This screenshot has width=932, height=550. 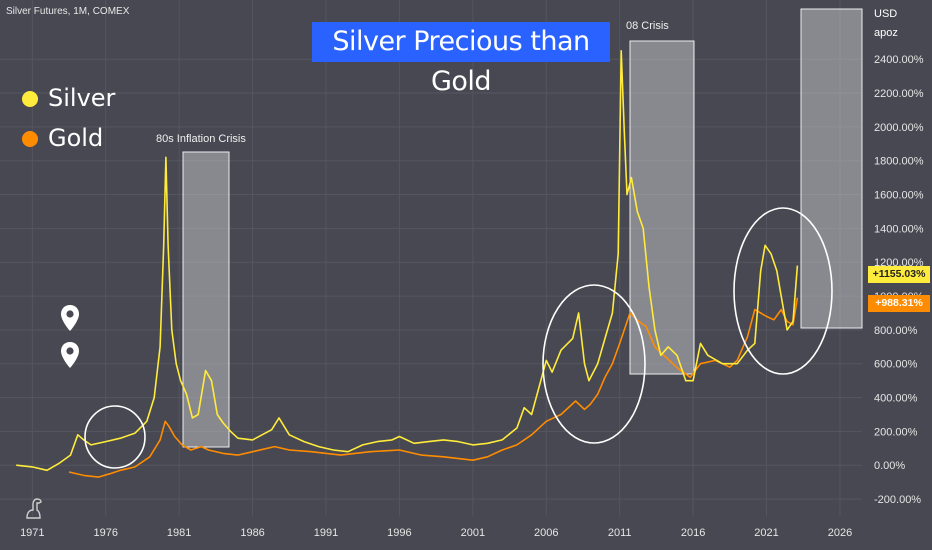 What do you see at coordinates (693, 533) in the screenshot?
I see `x-tick-label: 2016` at bounding box center [693, 533].